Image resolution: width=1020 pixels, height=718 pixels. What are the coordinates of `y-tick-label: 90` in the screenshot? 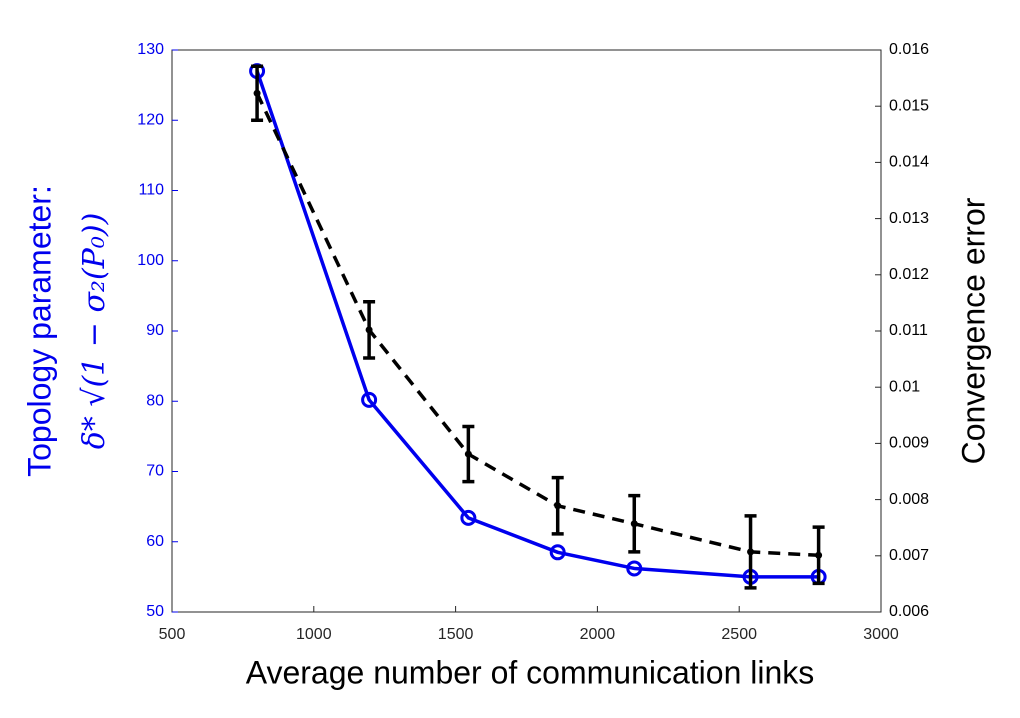 It's located at (155, 330).